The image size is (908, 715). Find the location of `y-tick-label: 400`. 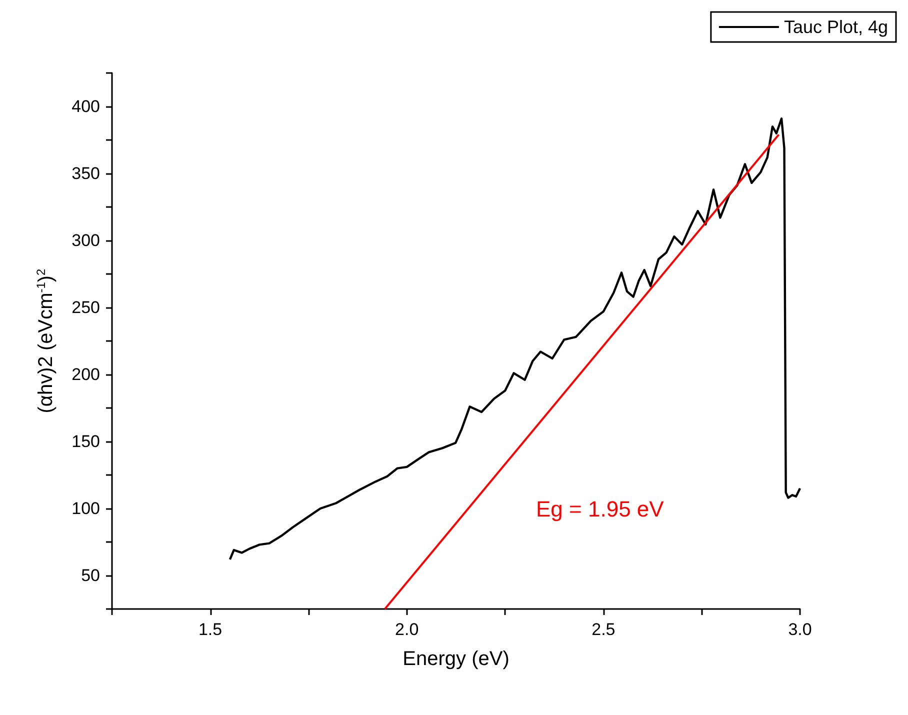

y-tick-label: 400 is located at coordinates (86, 106).